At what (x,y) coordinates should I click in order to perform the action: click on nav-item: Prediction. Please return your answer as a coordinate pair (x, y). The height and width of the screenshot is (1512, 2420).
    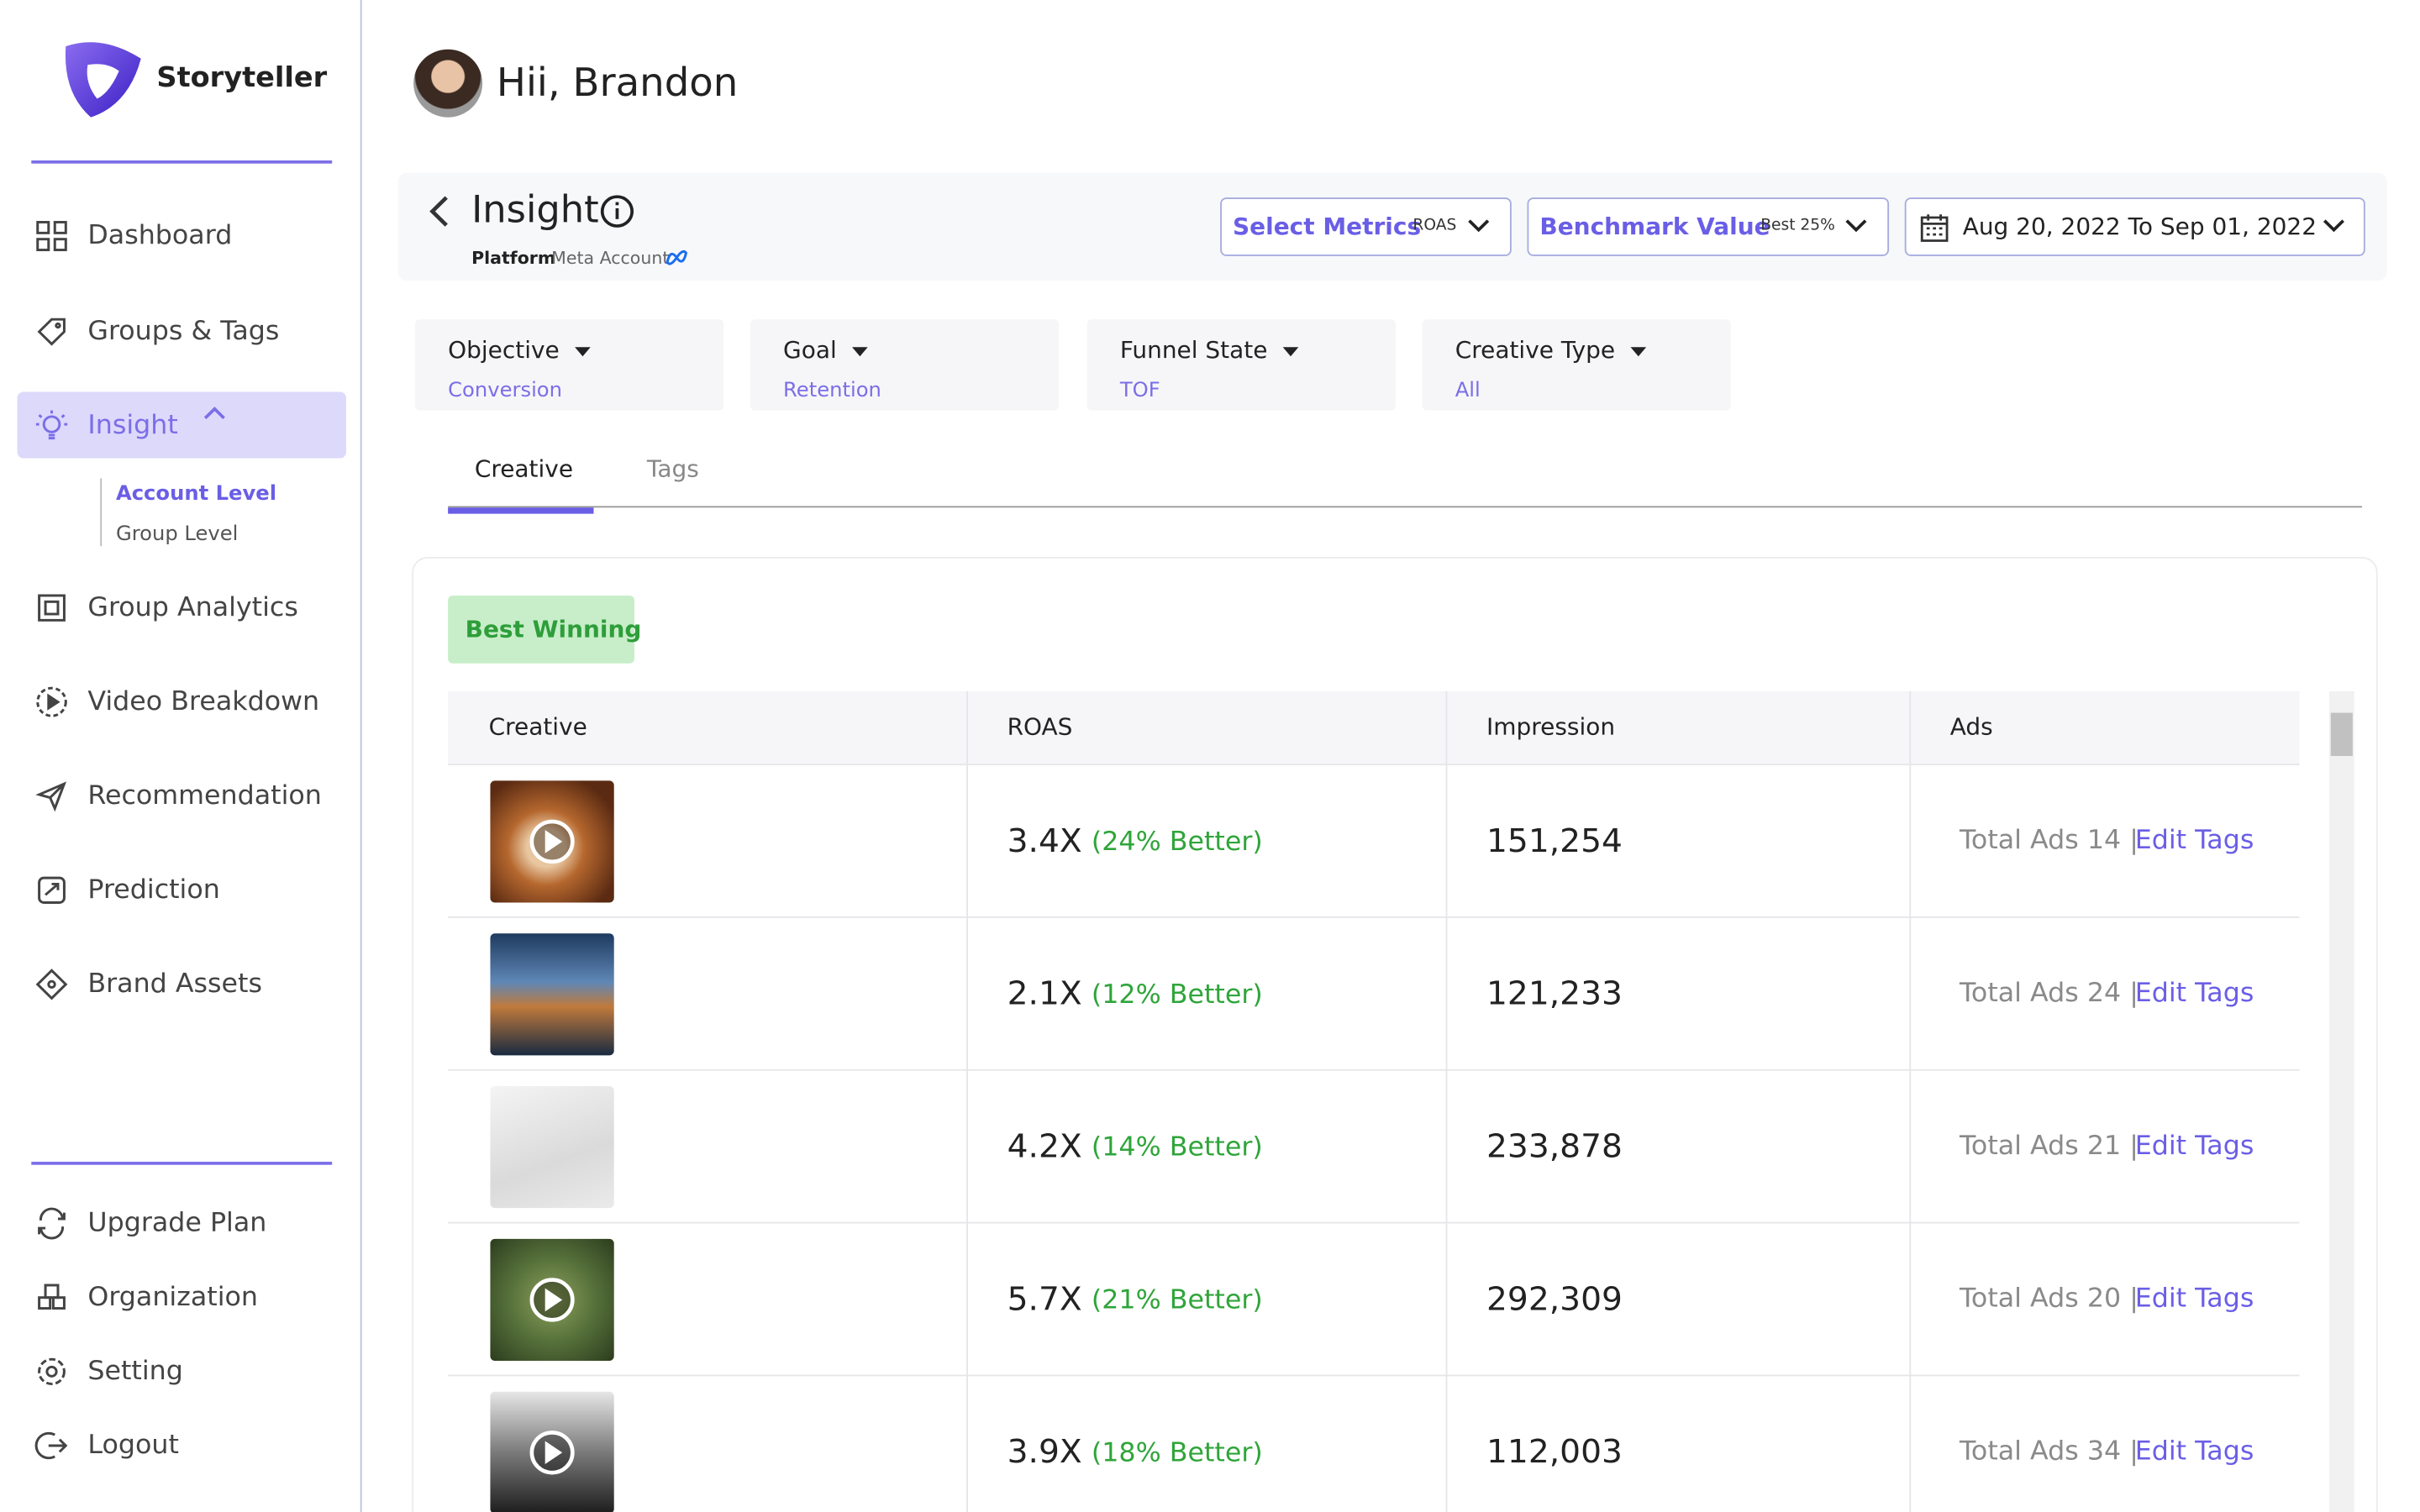
    Looking at the image, I should click on (127, 890).